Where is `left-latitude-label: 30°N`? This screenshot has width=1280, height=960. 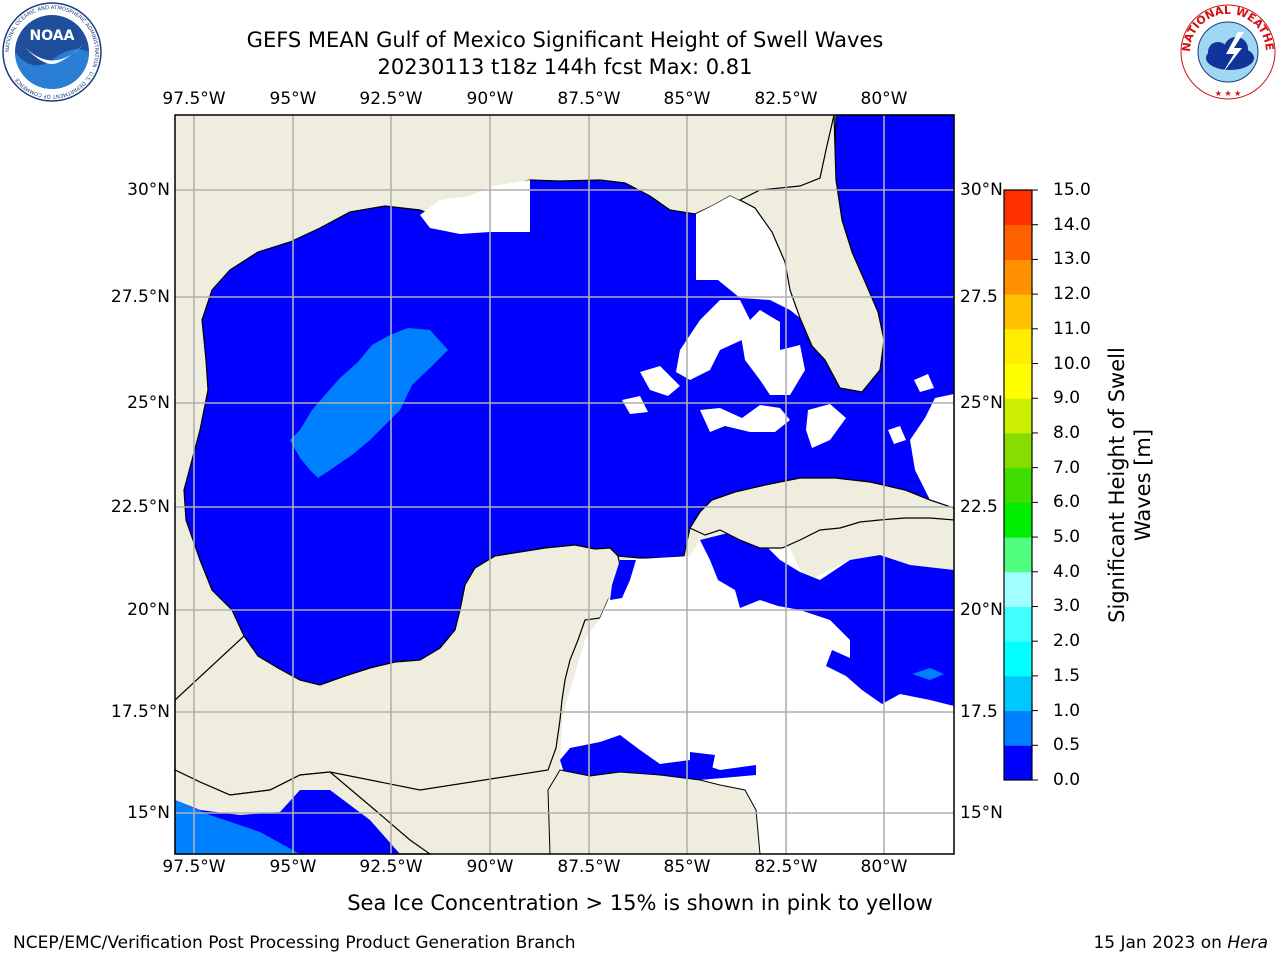
left-latitude-label: 30°N is located at coordinates (148, 190).